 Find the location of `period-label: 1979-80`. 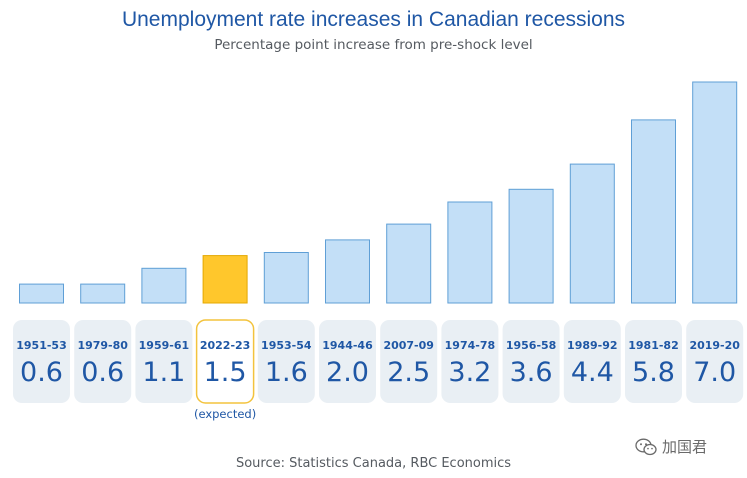

period-label: 1979-80 is located at coordinates (102, 345).